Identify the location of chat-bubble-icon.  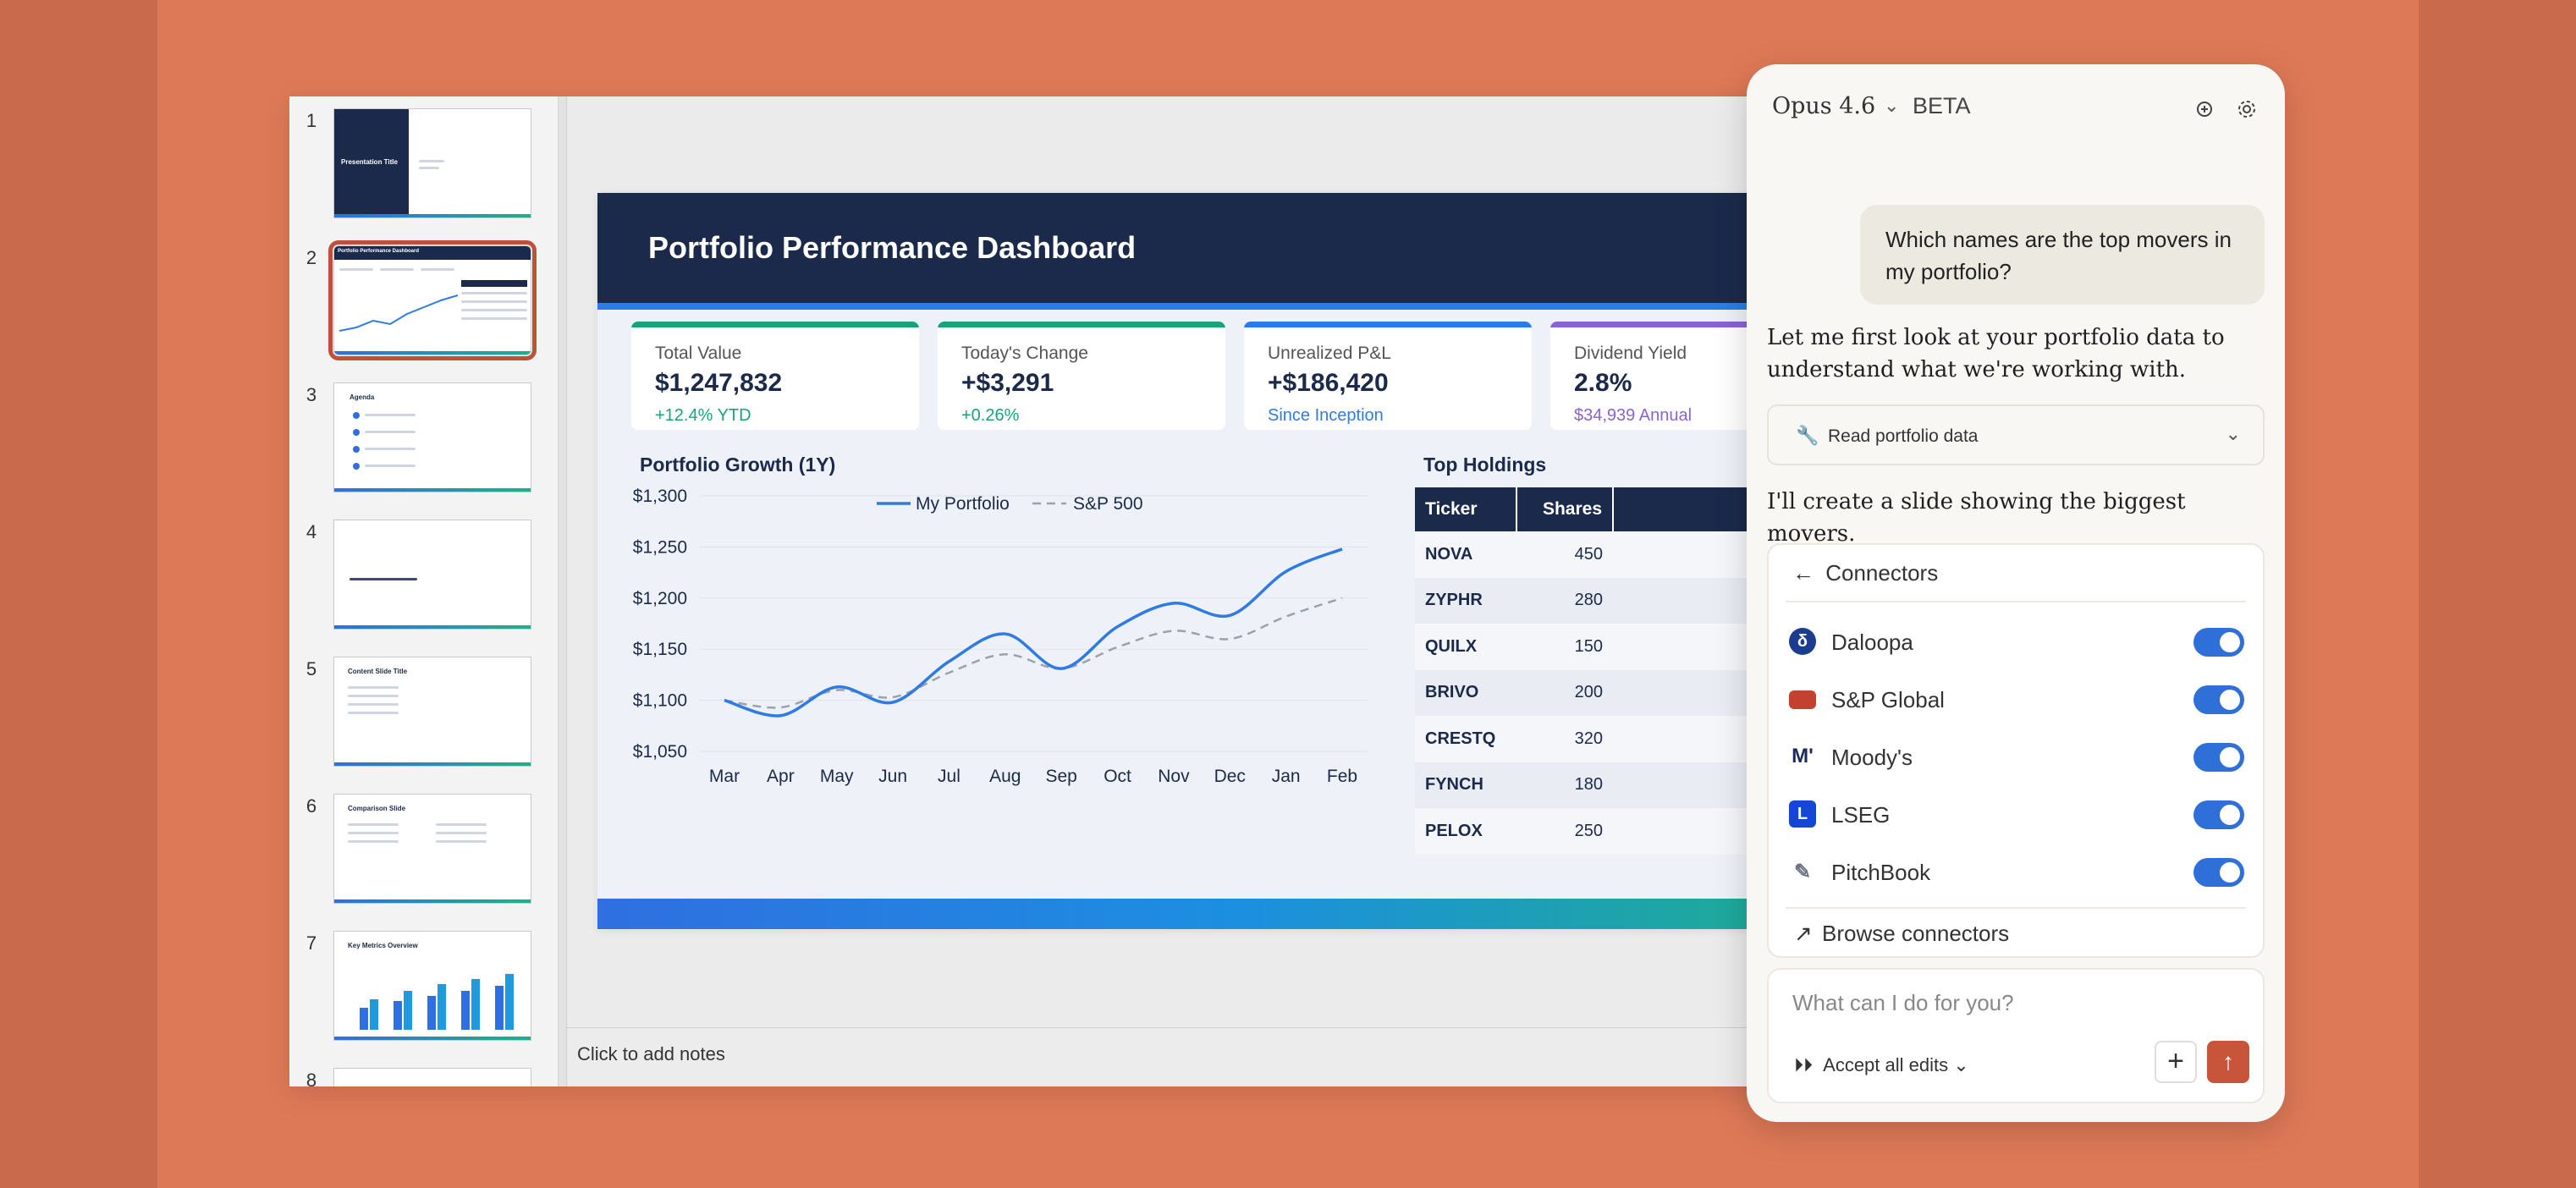
(2204, 109).